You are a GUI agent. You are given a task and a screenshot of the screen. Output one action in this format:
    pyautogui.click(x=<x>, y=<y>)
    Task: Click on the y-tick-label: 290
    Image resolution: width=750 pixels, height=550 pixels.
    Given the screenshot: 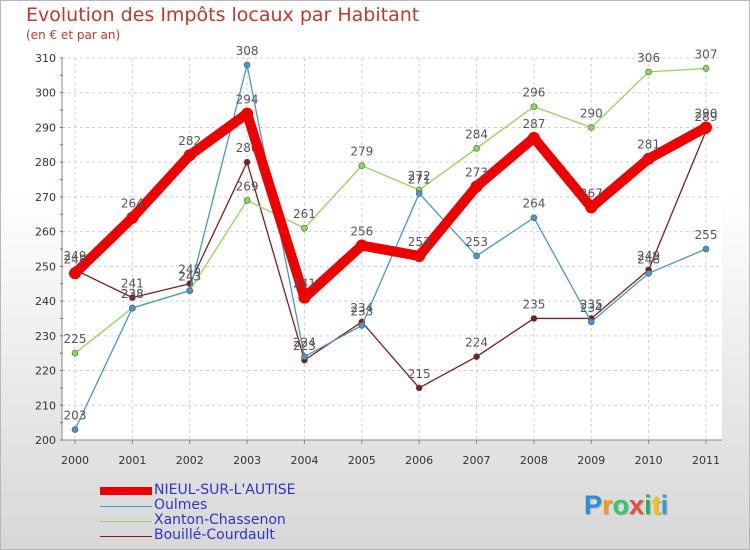 What is the action you would take?
    pyautogui.click(x=45, y=127)
    